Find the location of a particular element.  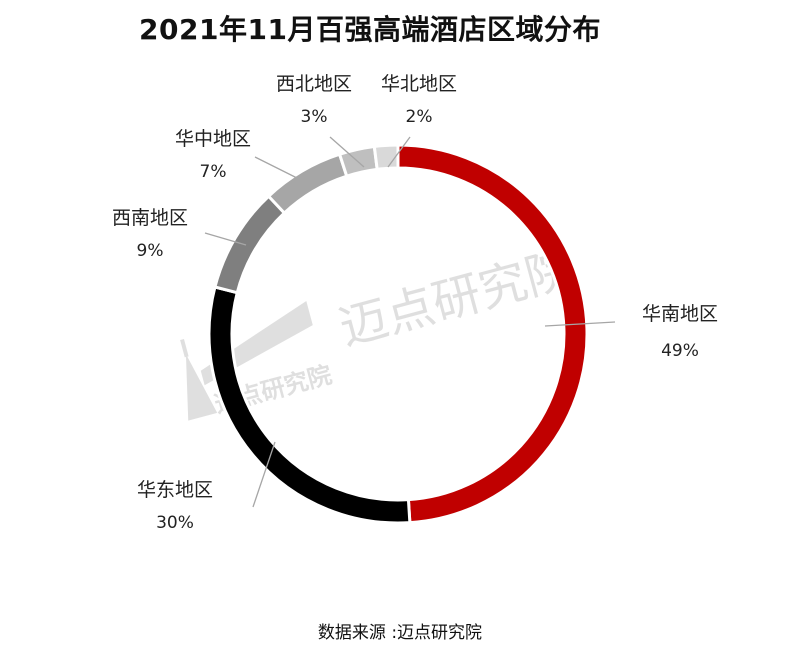

chart-title: 2021年11月百强高端酒店区域分布 is located at coordinates (370, 29).